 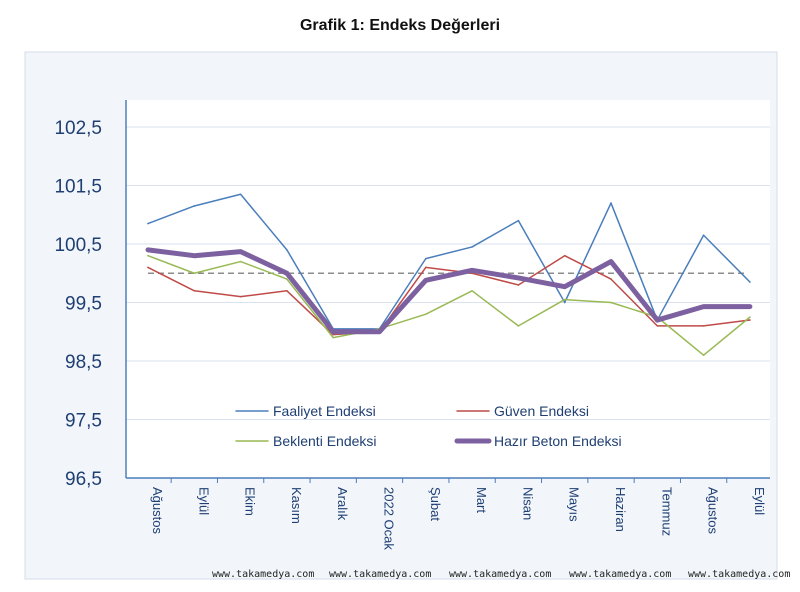 I want to click on y-tick-labels: 96,5 97,5 98,5 99,5 100,5 101,5 102,5, so click(x=78, y=304).